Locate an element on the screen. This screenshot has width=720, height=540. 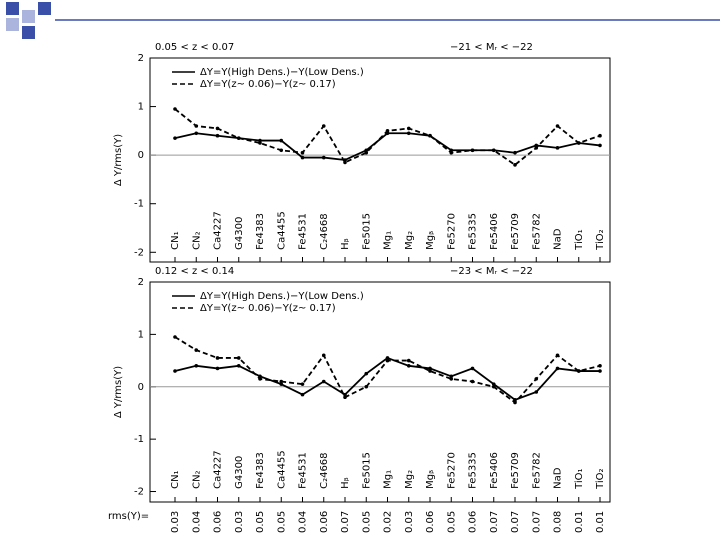
panel-title: −23 < Mᵣ < −22 is located at coordinates (491, 271).